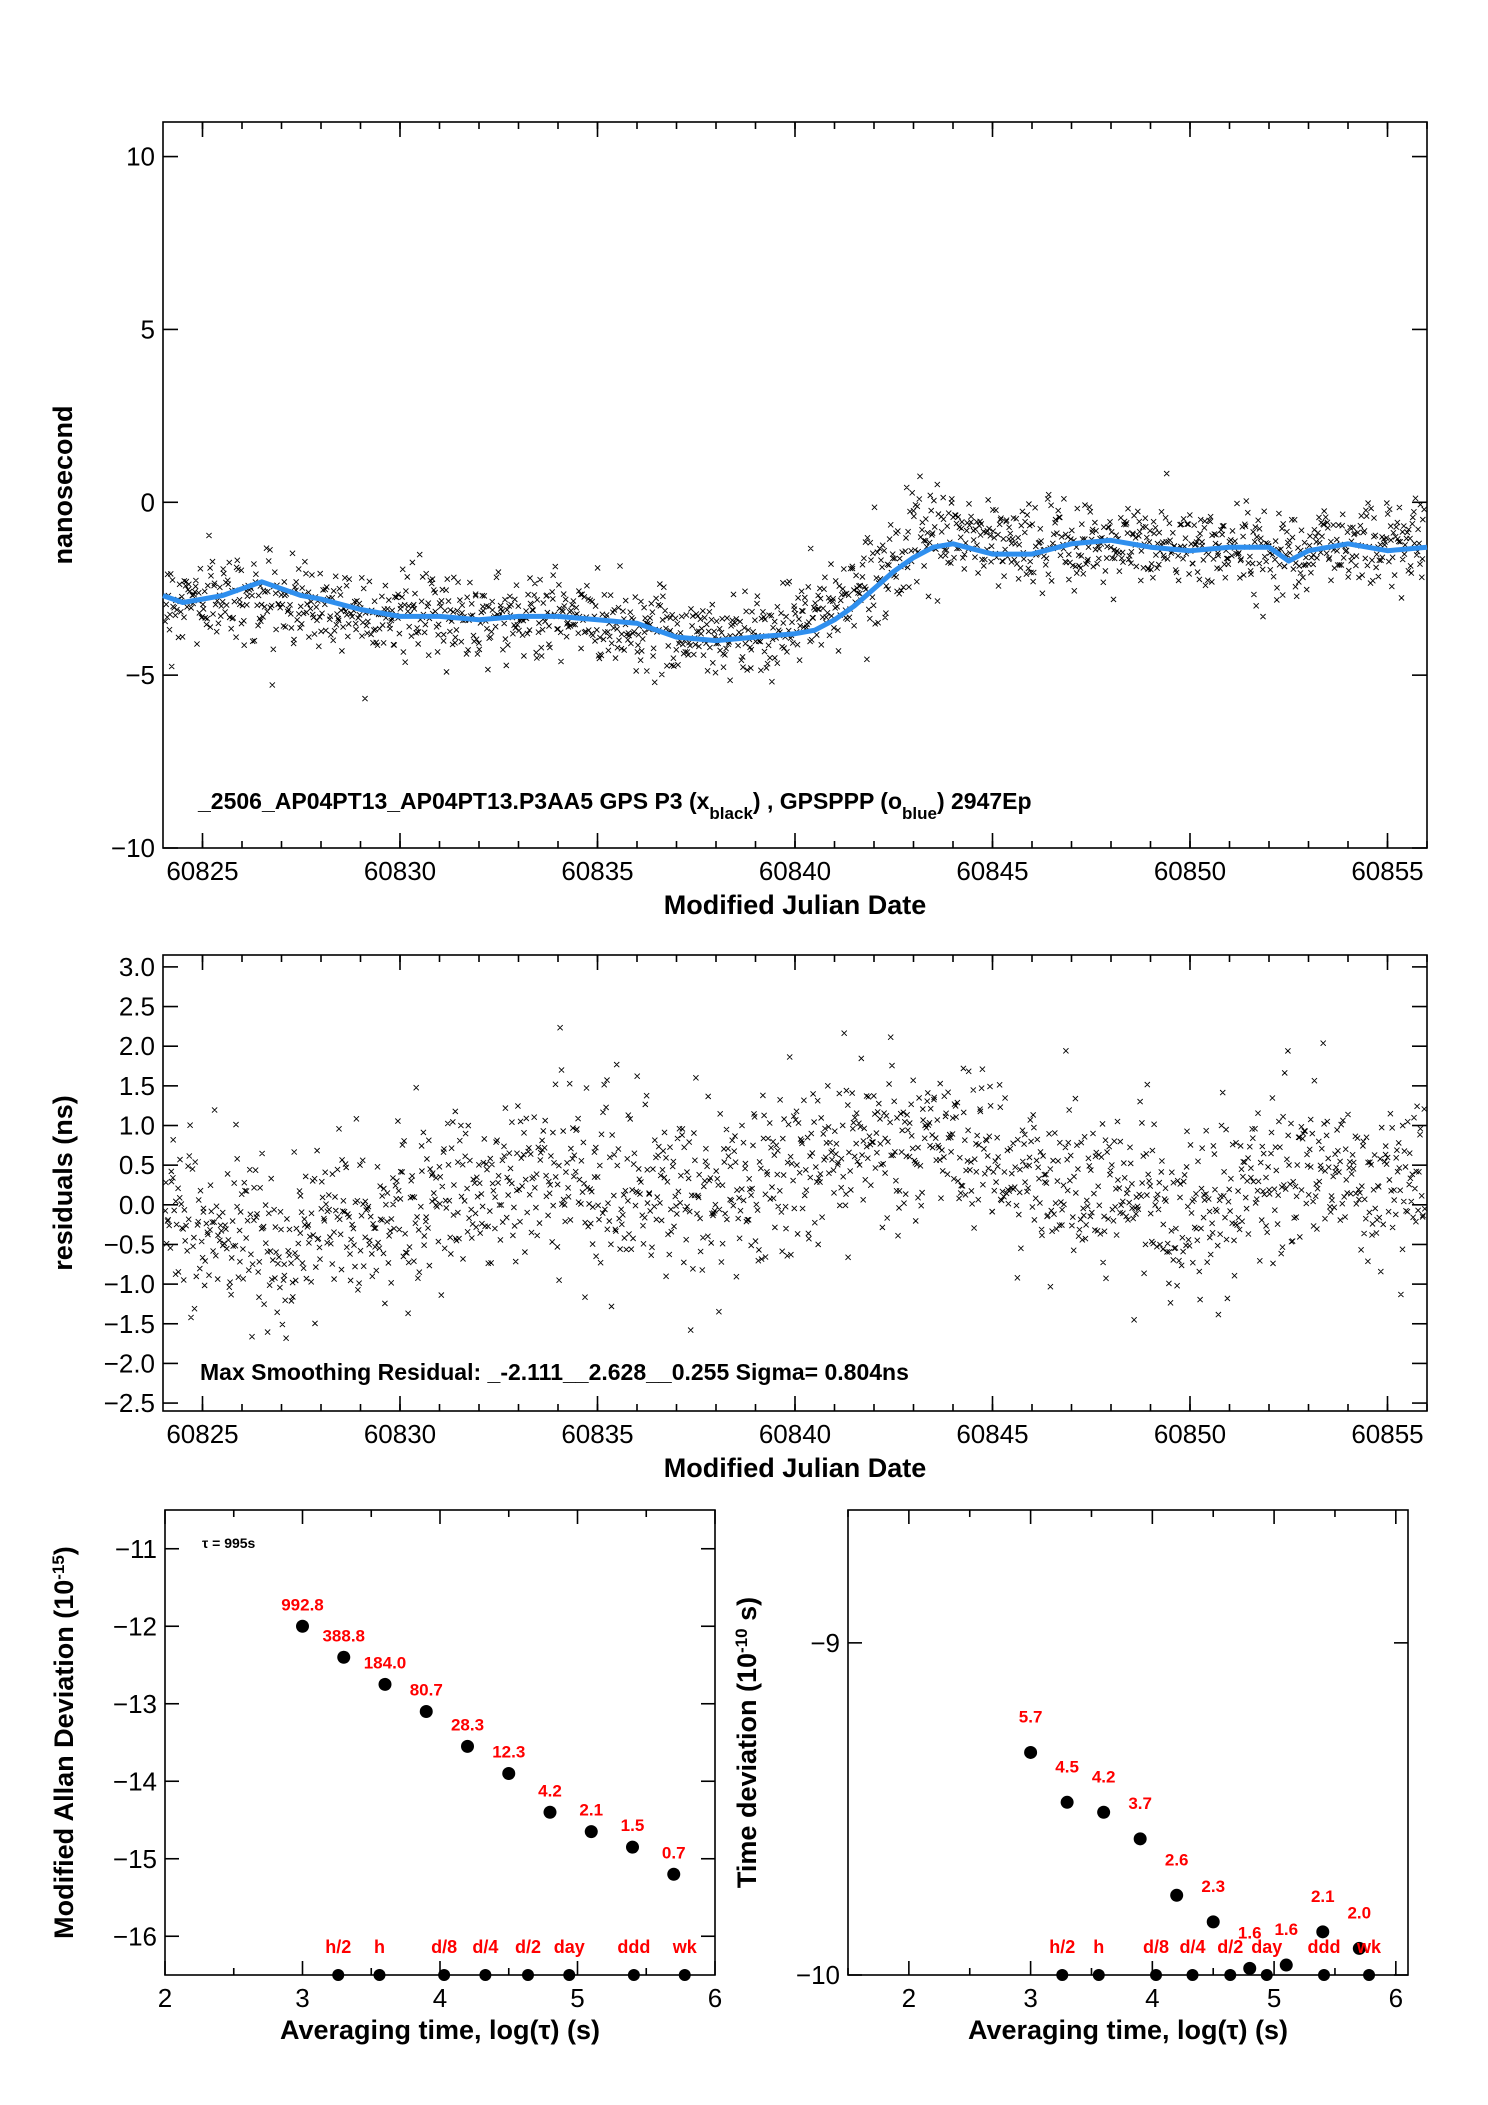 The image size is (1488, 2105). I want to click on deviation-point-label: 1.6, so click(1250, 1932).